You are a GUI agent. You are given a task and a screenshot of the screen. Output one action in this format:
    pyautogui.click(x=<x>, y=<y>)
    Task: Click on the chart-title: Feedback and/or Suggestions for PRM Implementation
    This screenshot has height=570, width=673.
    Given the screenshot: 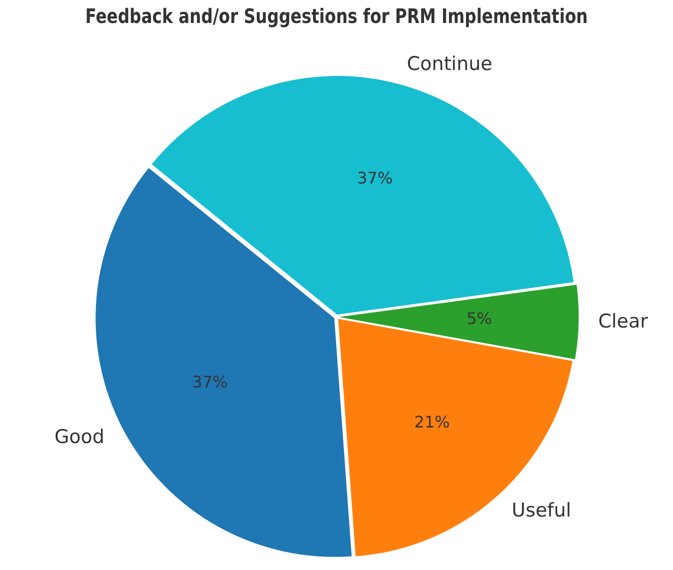 What is the action you would take?
    pyautogui.click(x=336, y=17)
    